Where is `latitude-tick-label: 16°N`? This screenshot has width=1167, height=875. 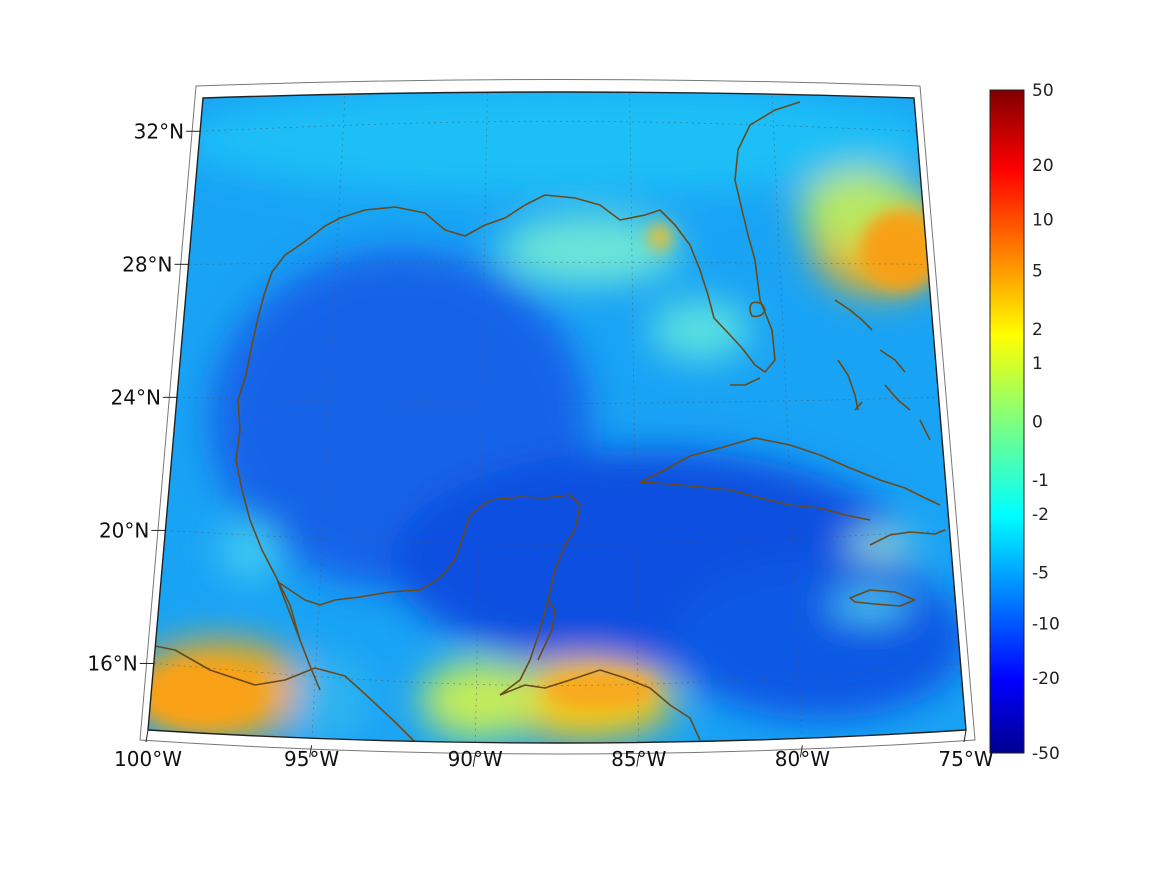
latitude-tick-label: 16°N is located at coordinates (112, 663).